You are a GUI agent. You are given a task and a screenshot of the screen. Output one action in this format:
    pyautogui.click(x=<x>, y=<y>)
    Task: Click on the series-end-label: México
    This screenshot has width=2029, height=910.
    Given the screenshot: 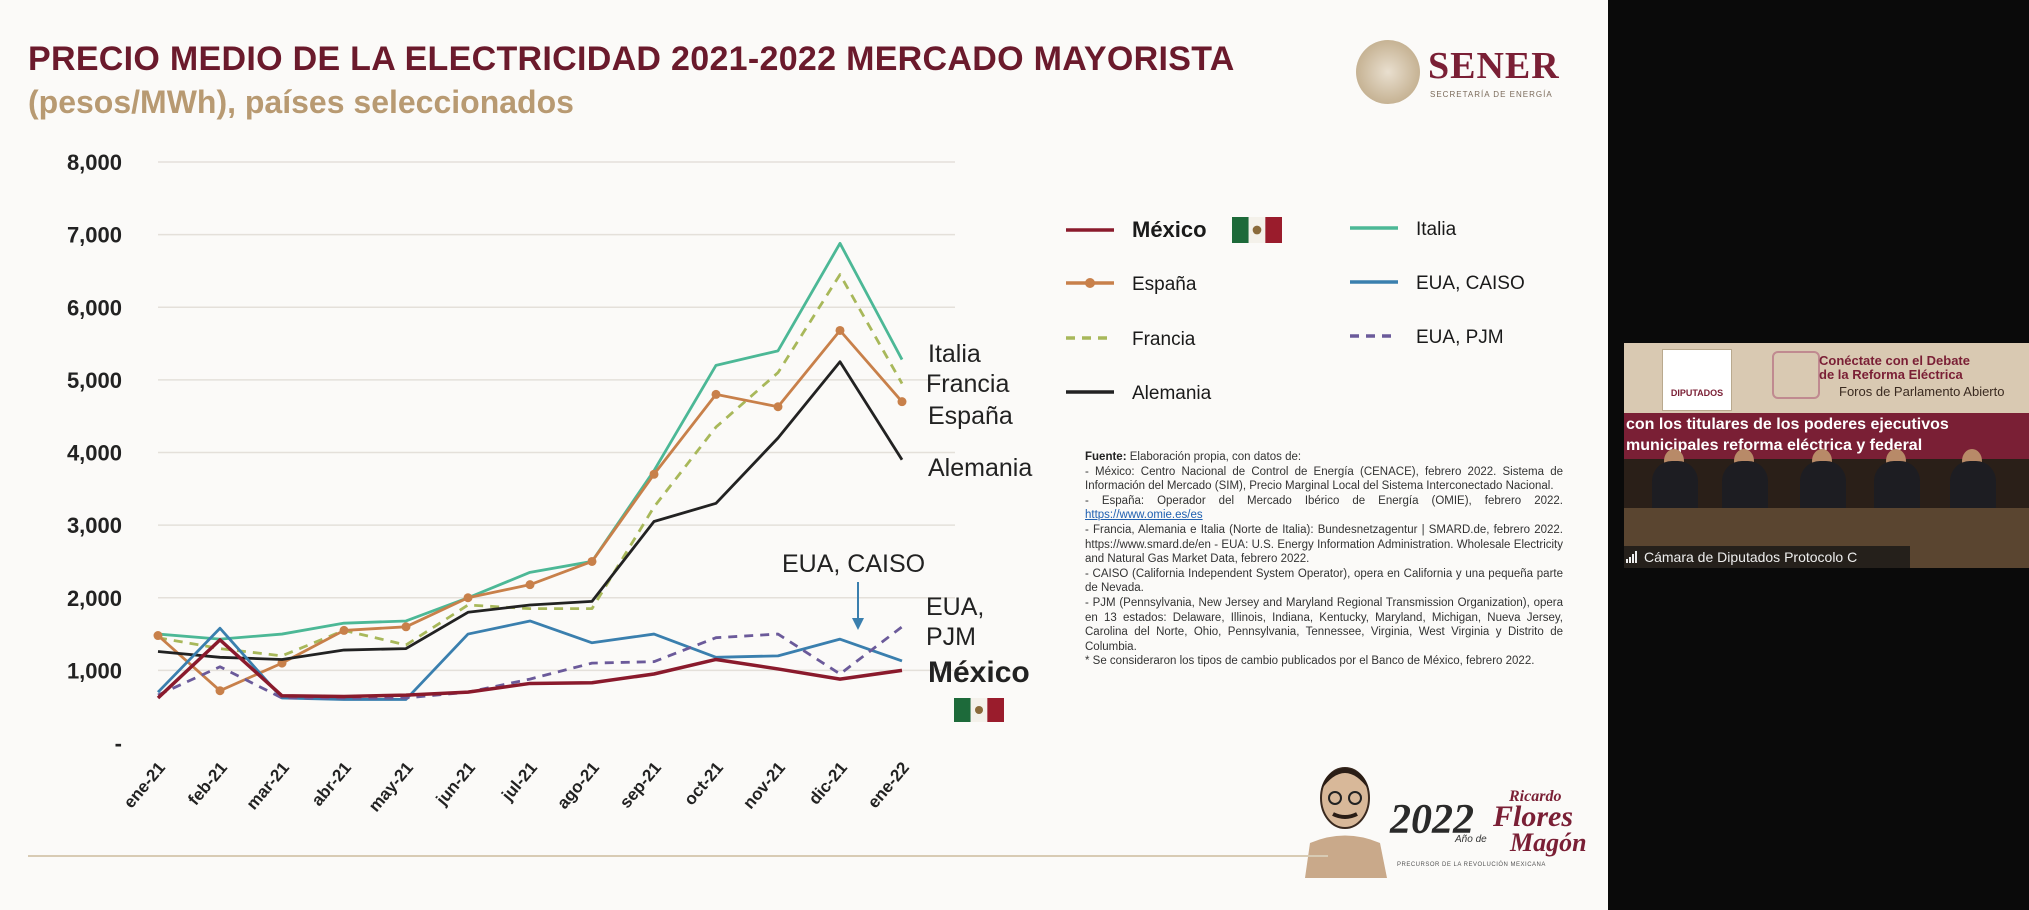 What is the action you would take?
    pyautogui.click(x=979, y=672)
    